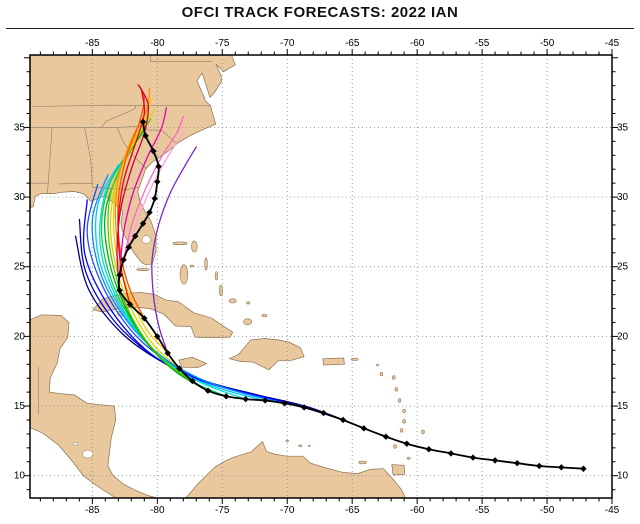 The width and height of the screenshot is (640, 524). I want to click on lon-tick-label-bottom: -75, so click(222, 510).